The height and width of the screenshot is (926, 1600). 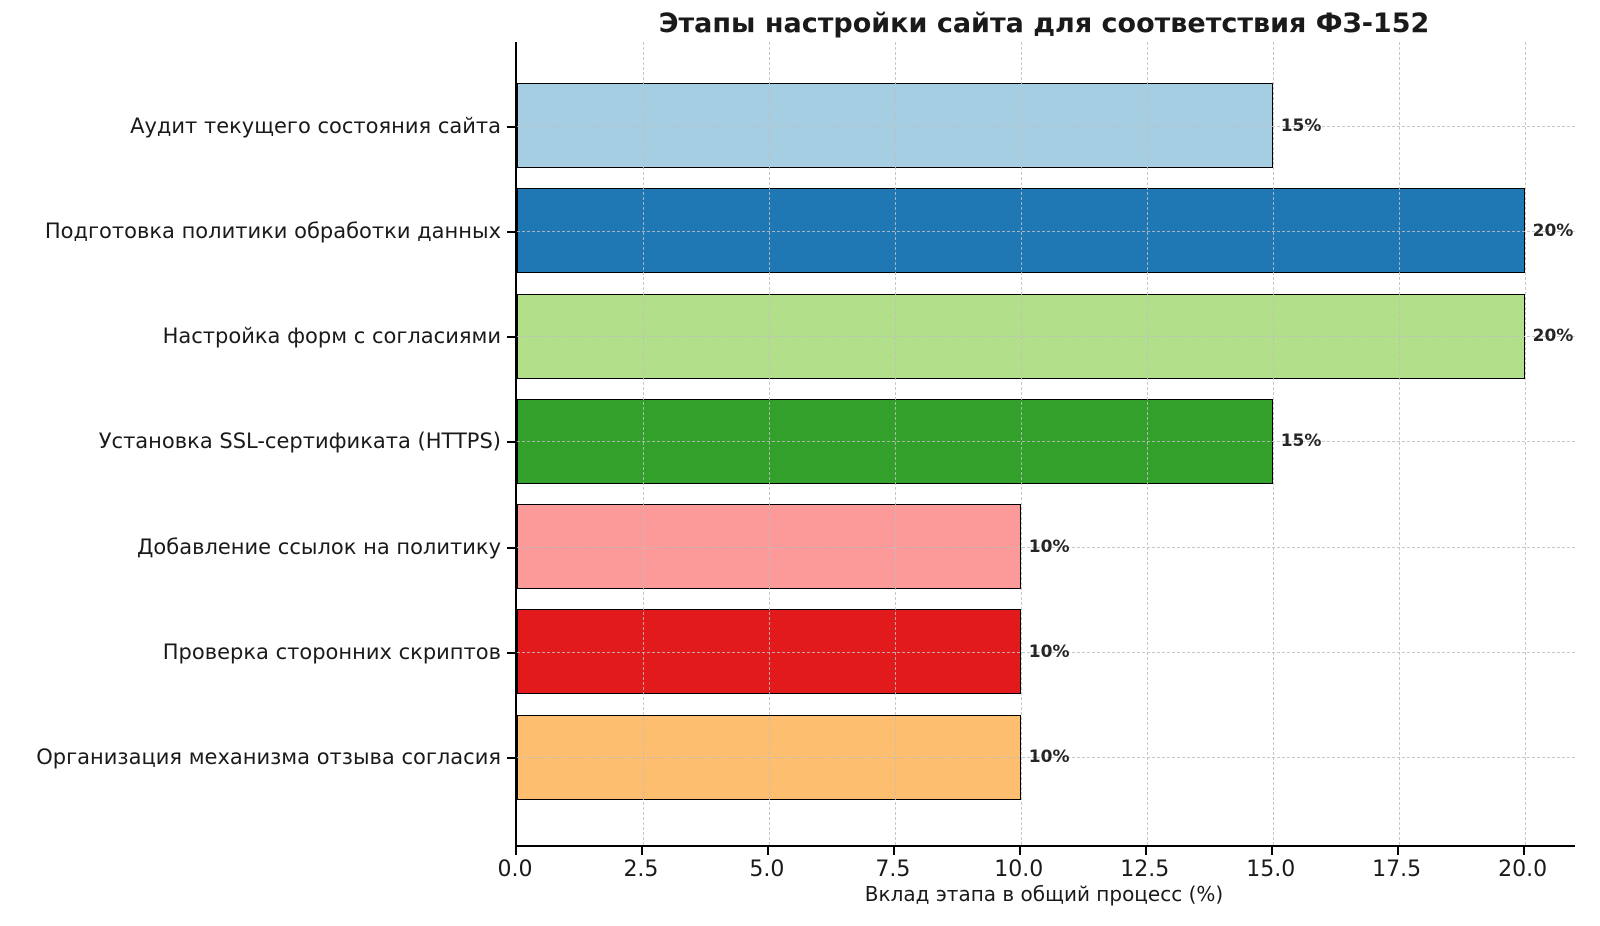 What do you see at coordinates (893, 869) in the screenshot?
I see `x-tick-label: 7.5` at bounding box center [893, 869].